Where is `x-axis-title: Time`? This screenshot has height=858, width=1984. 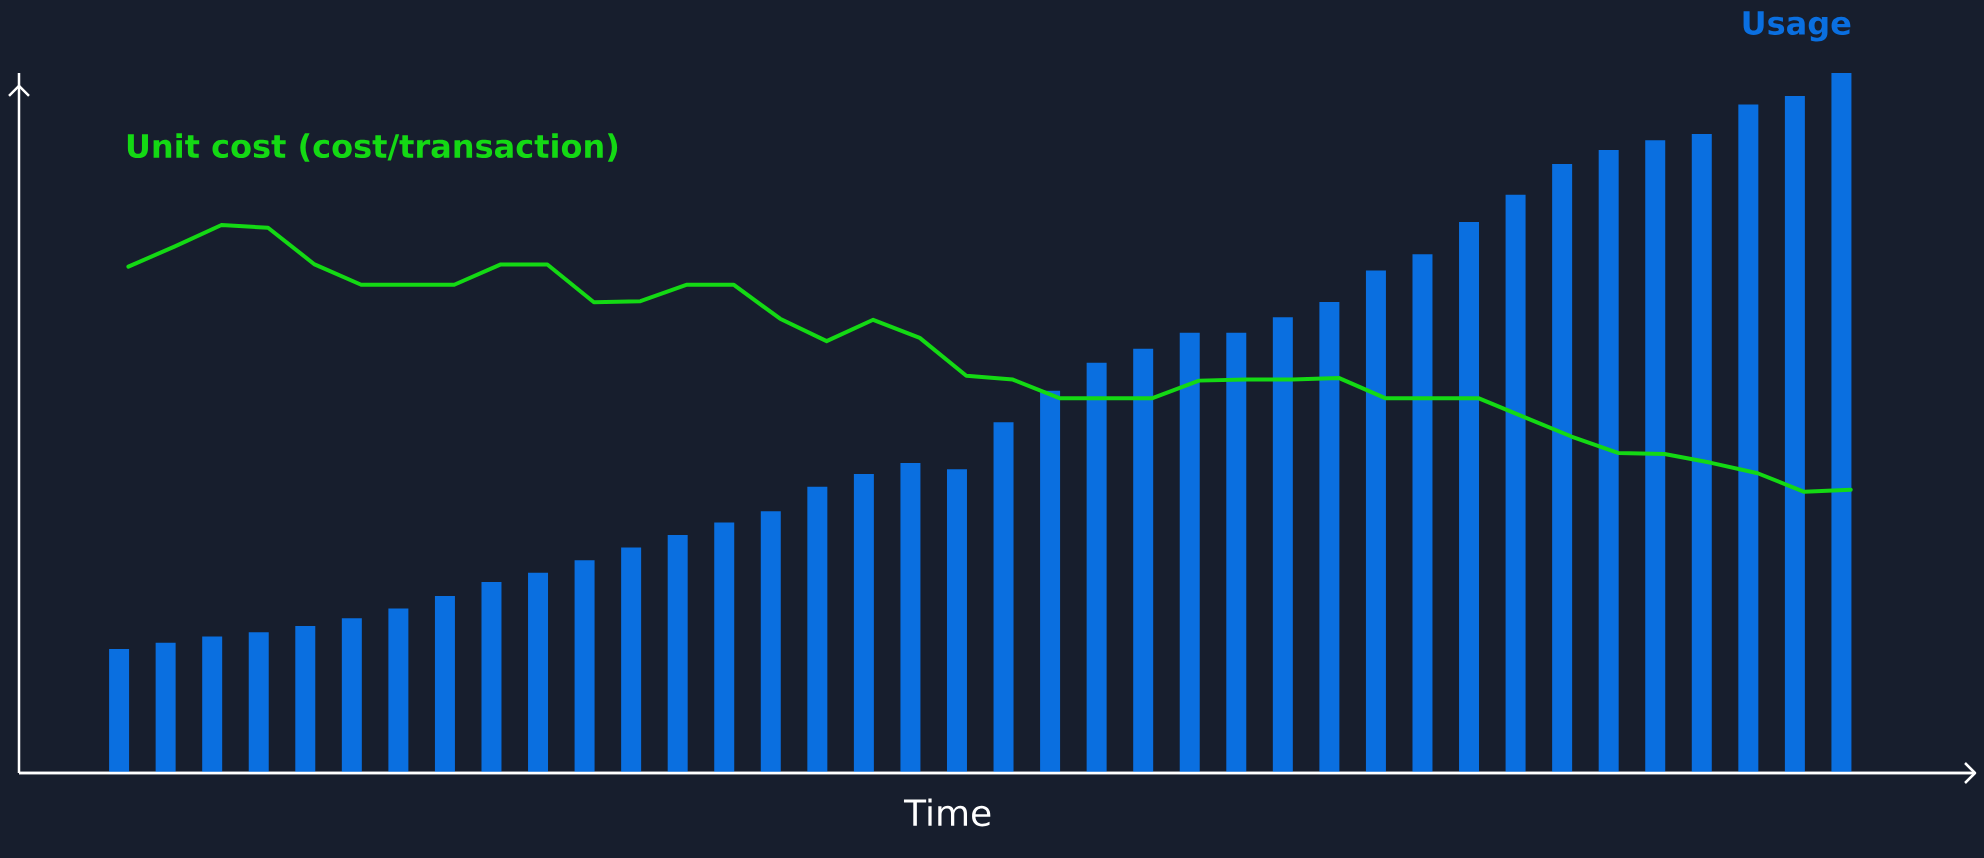 x-axis-title: Time is located at coordinates (947, 812).